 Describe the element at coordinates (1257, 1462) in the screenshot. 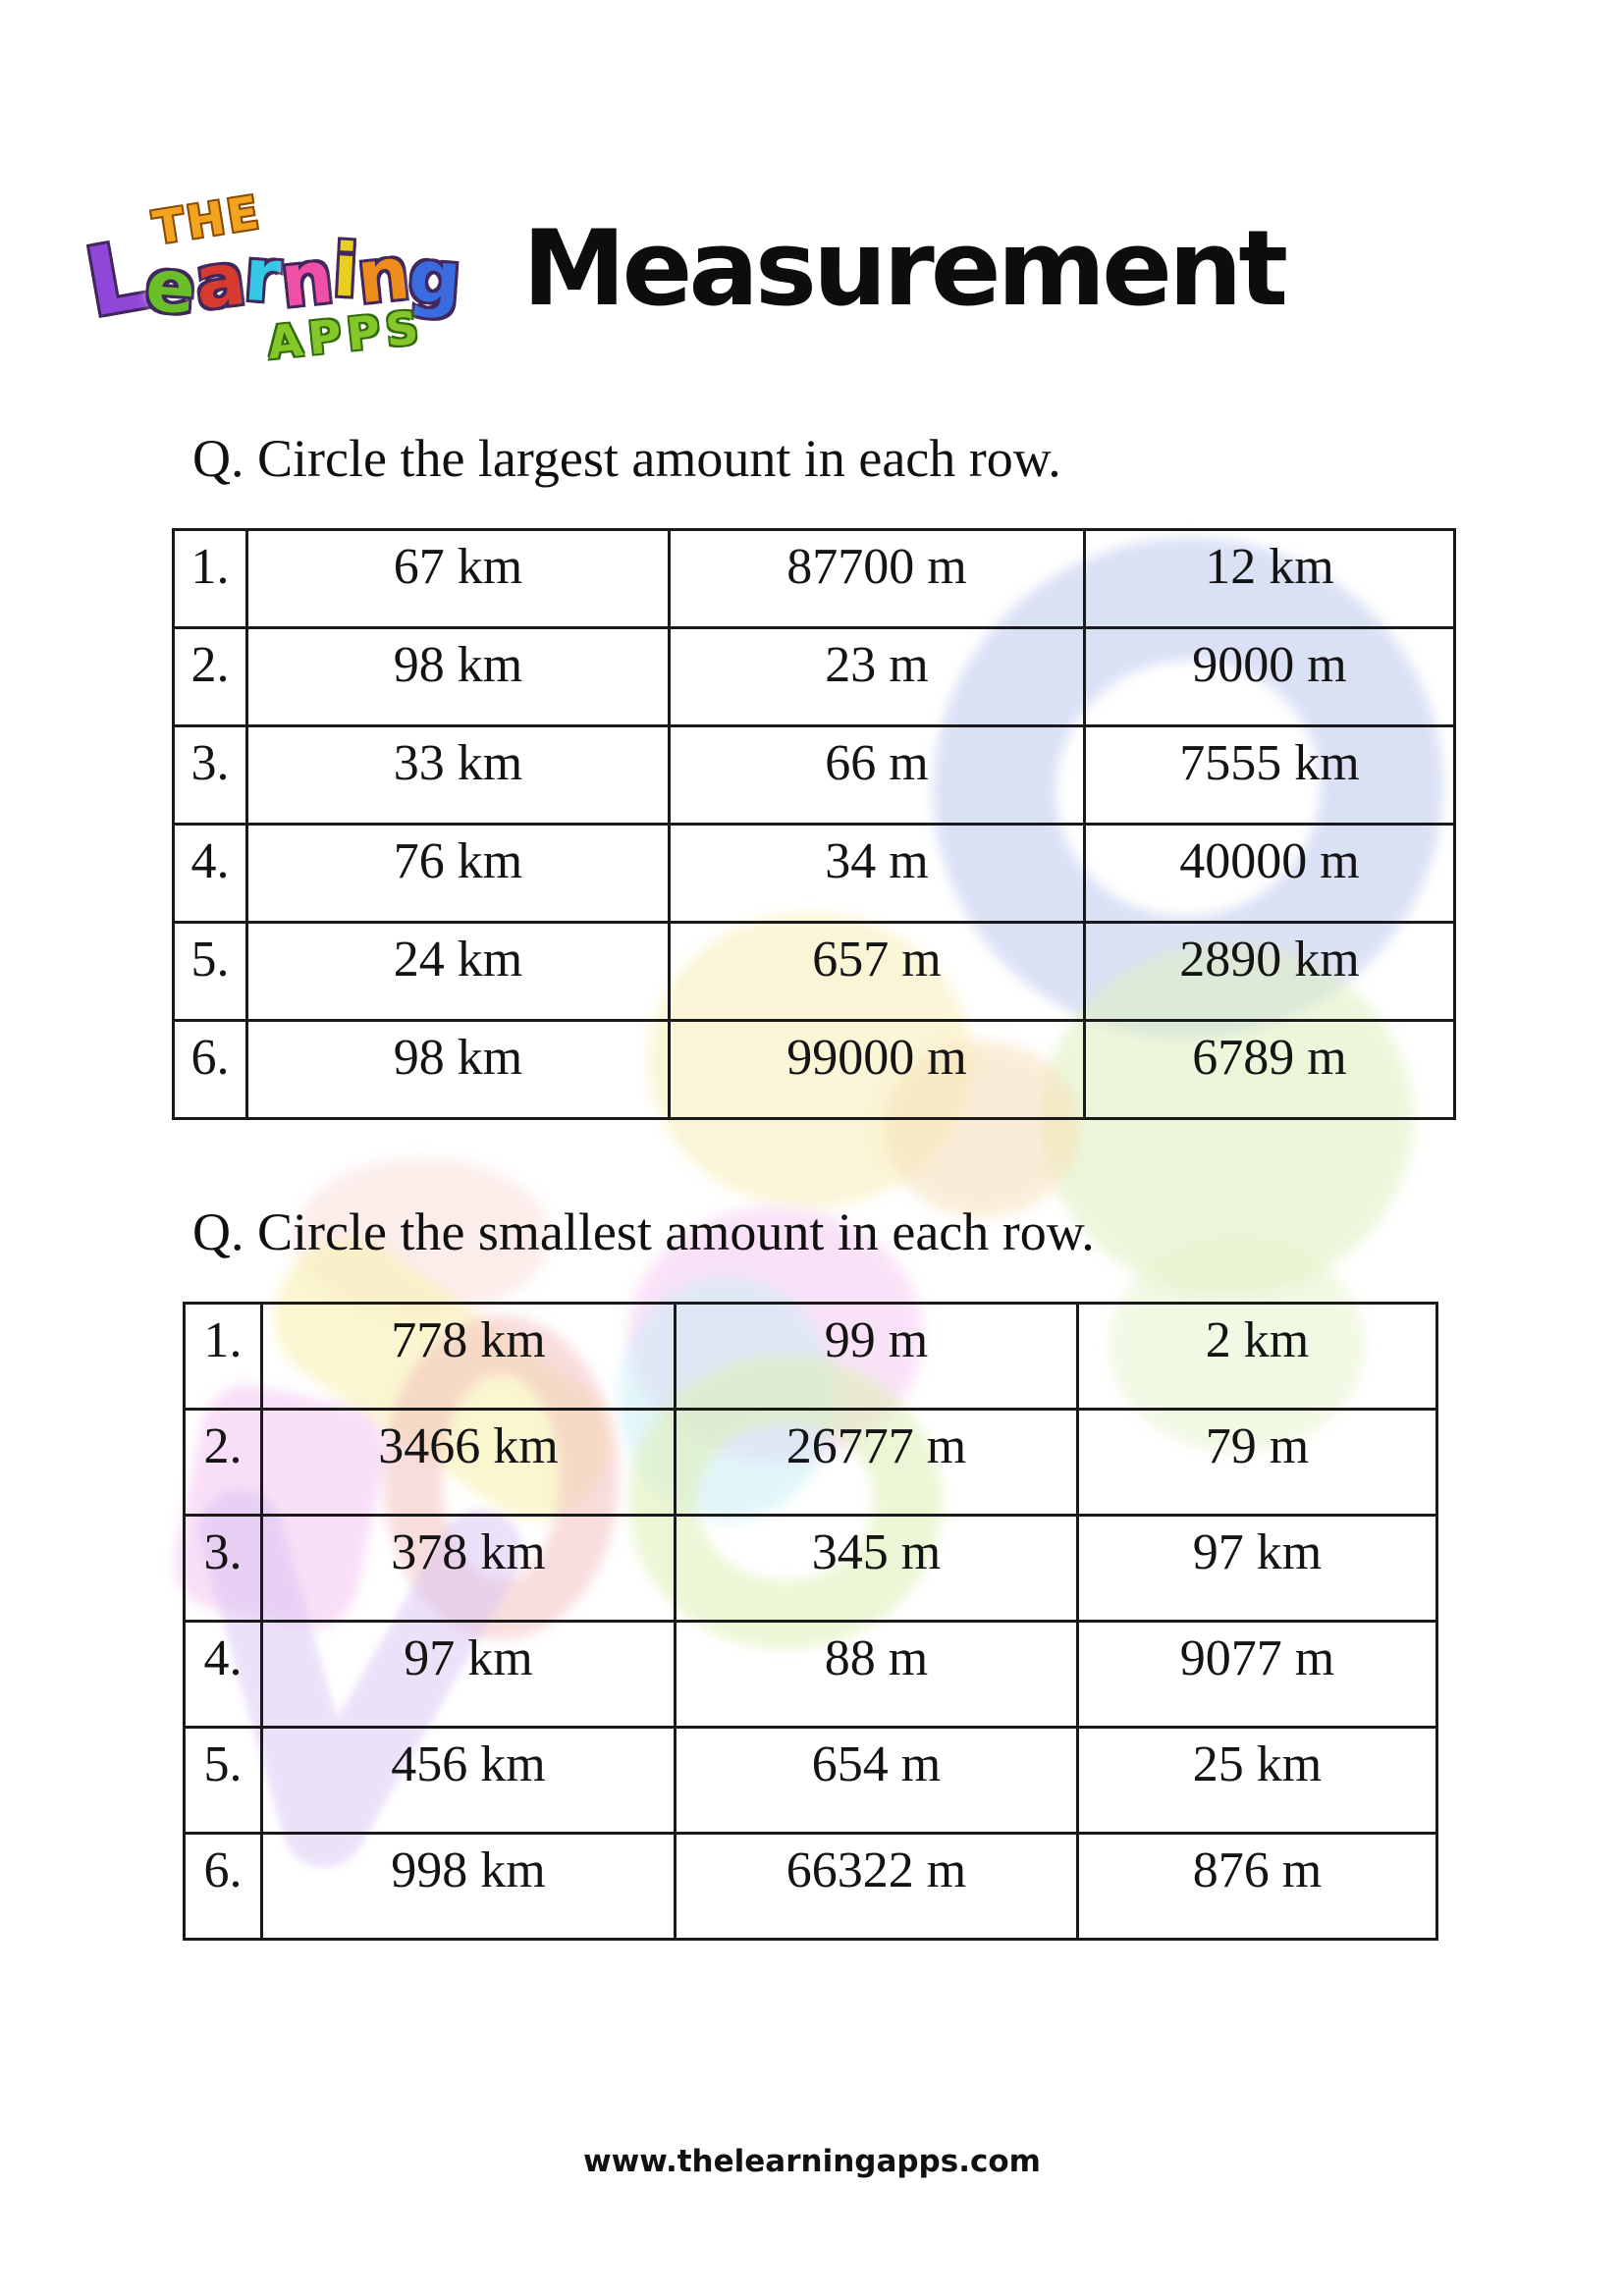

I see `measurement-cell: 79 m` at that location.